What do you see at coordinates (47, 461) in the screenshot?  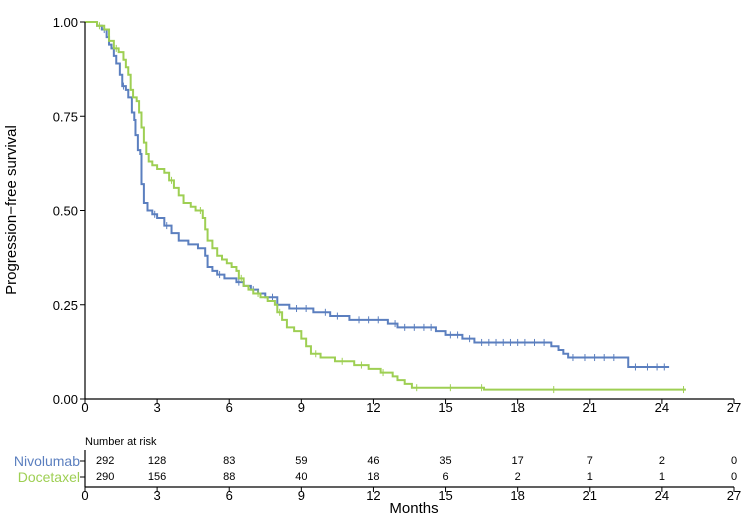 I see `risk-row-label-nivolumab: Nivolumab` at bounding box center [47, 461].